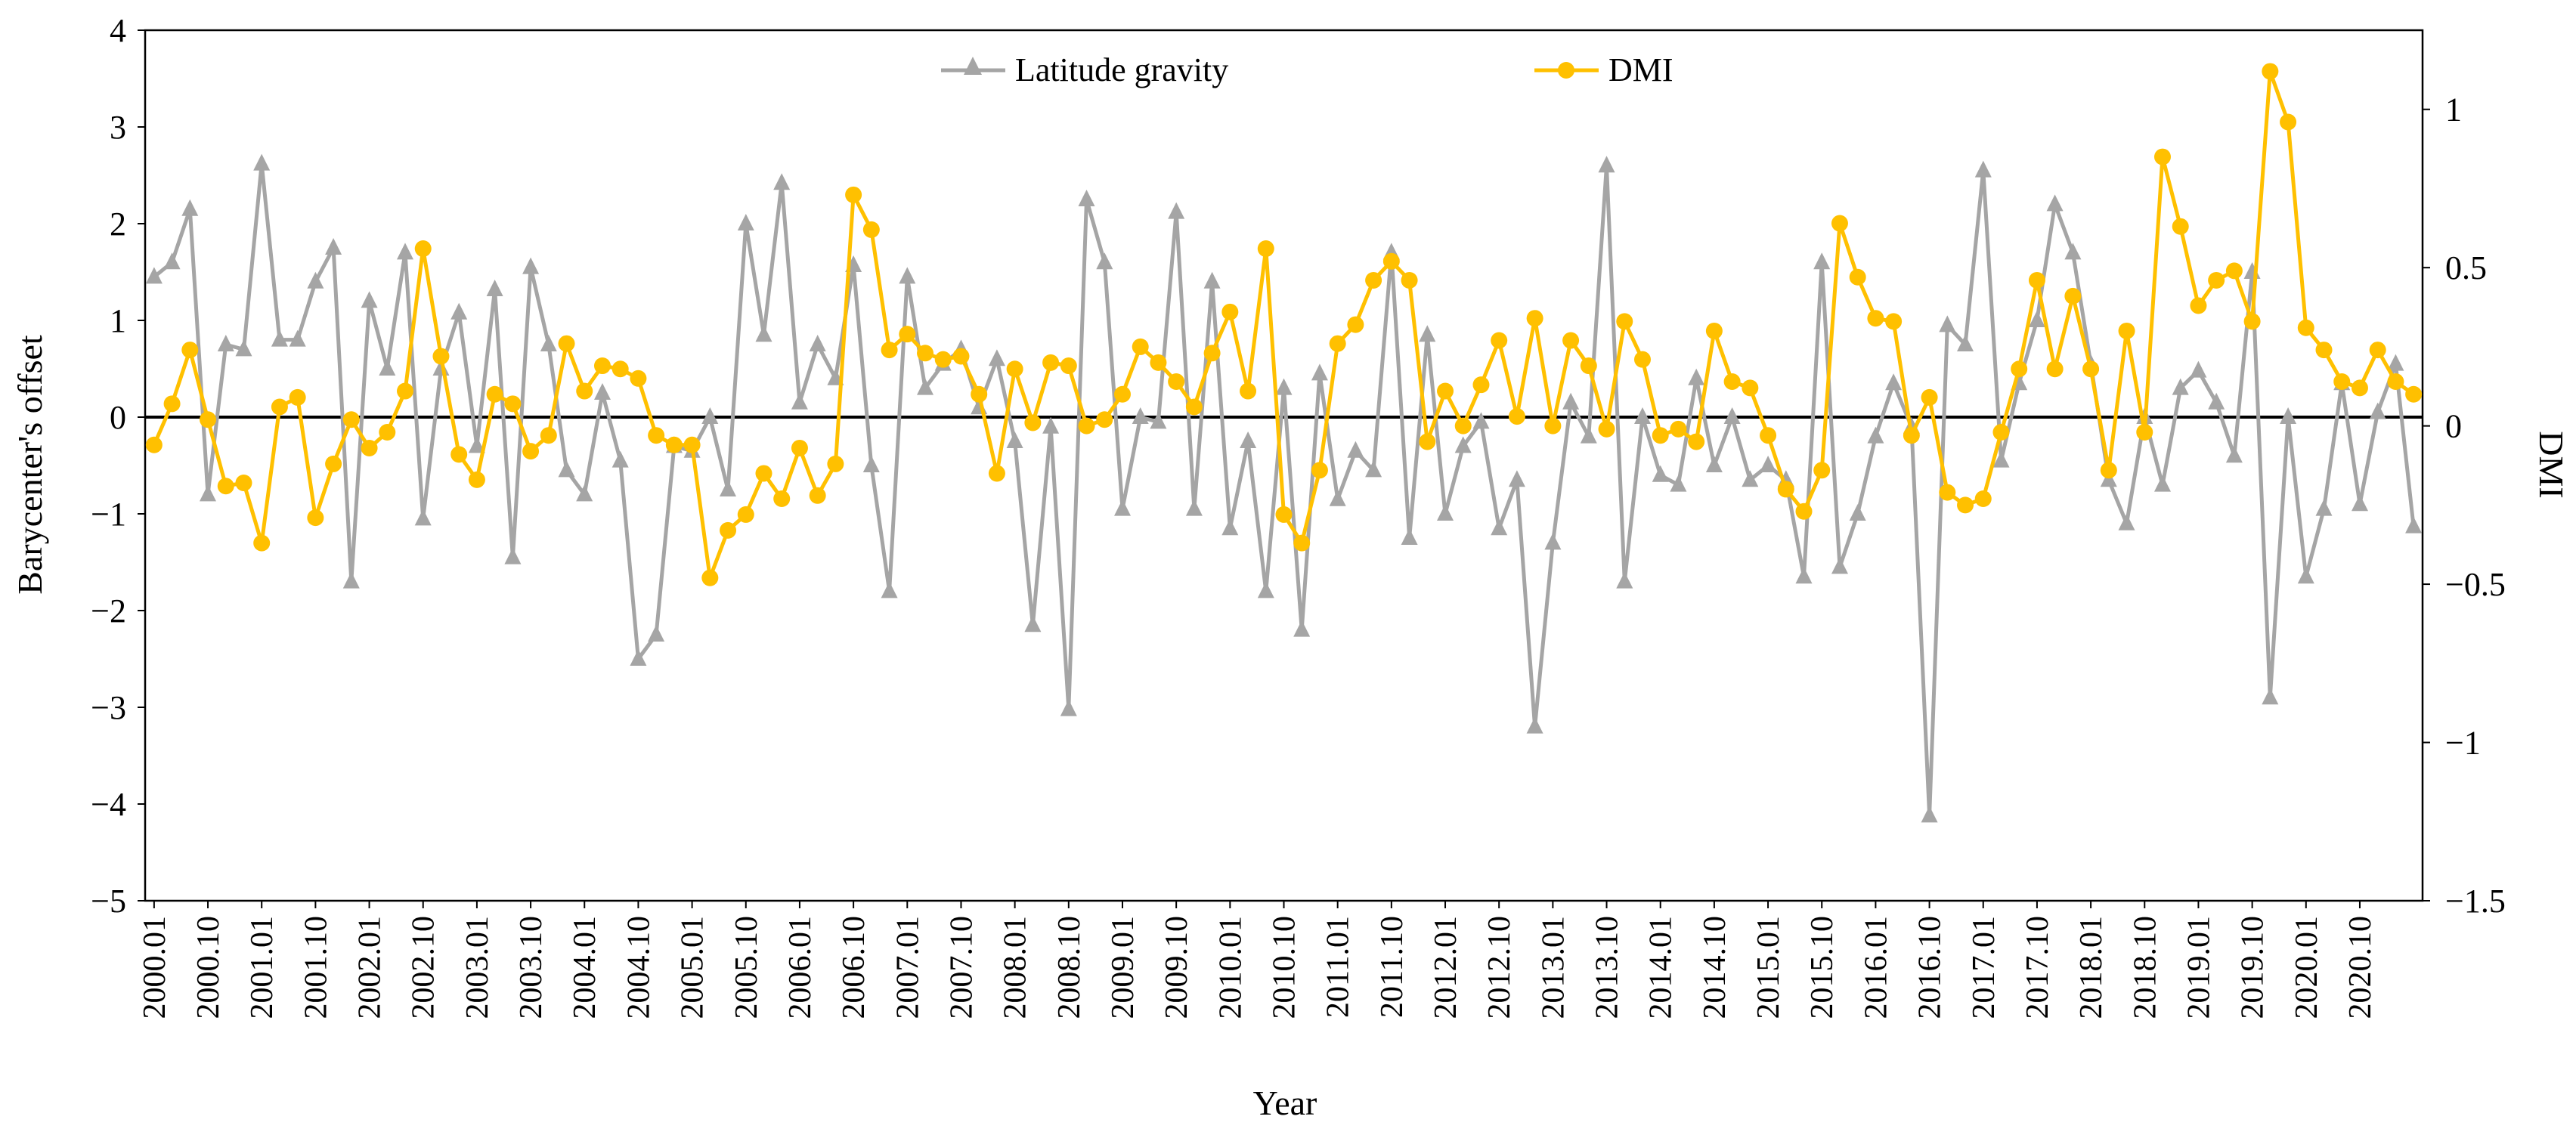  What do you see at coordinates (1930, 967) in the screenshot?
I see `x-tick-label: 2016.10` at bounding box center [1930, 967].